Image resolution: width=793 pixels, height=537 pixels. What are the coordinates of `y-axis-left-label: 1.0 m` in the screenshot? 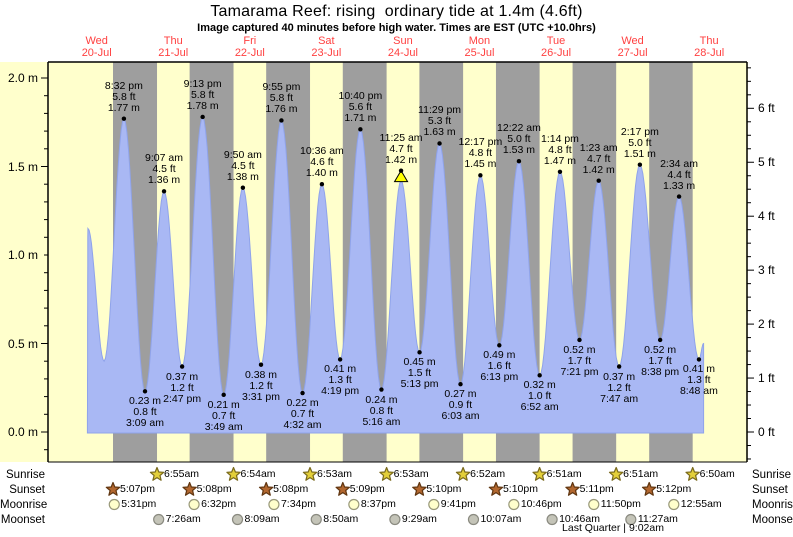 It's located at (22, 255).